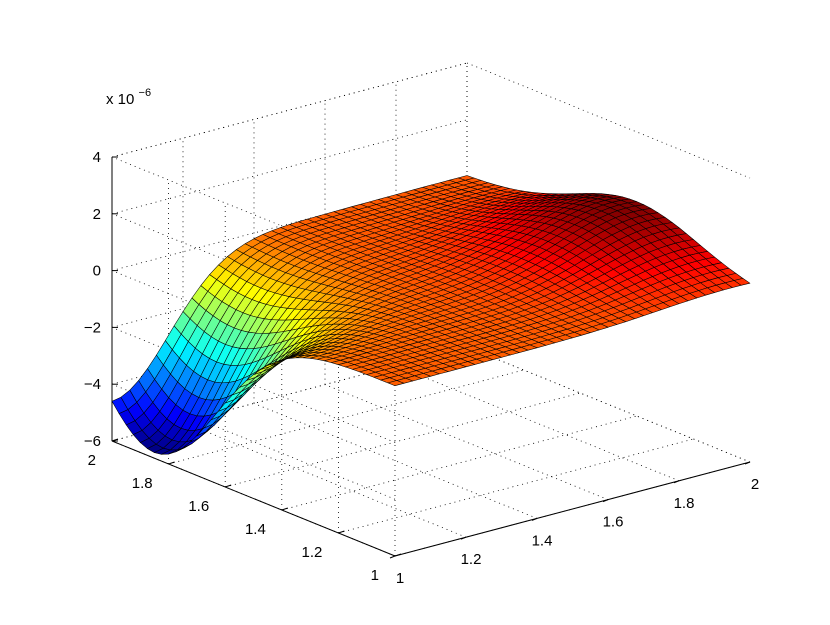 The height and width of the screenshot is (625, 830). What do you see at coordinates (92, 384) in the screenshot?
I see `z-tick-label: −4` at bounding box center [92, 384].